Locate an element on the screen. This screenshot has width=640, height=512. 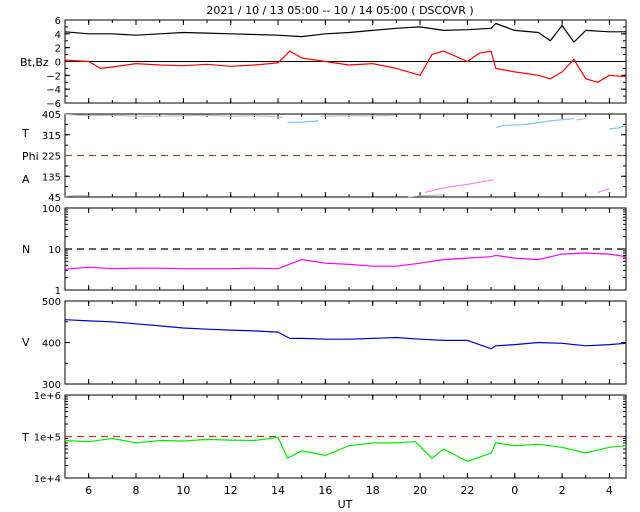
x-tick-label: 12 is located at coordinates (231, 490).